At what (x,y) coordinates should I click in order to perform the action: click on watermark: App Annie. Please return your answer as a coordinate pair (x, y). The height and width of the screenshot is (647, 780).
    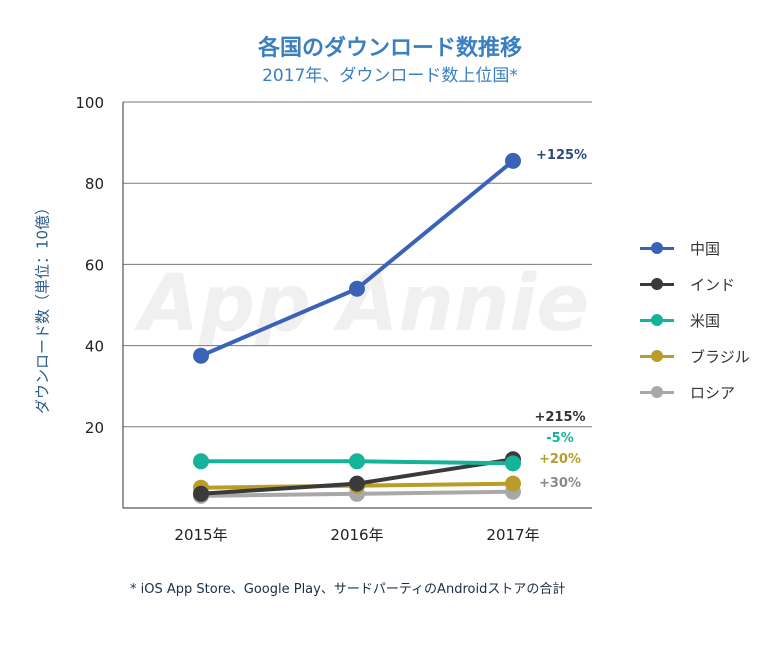
    Looking at the image, I should click on (361, 304).